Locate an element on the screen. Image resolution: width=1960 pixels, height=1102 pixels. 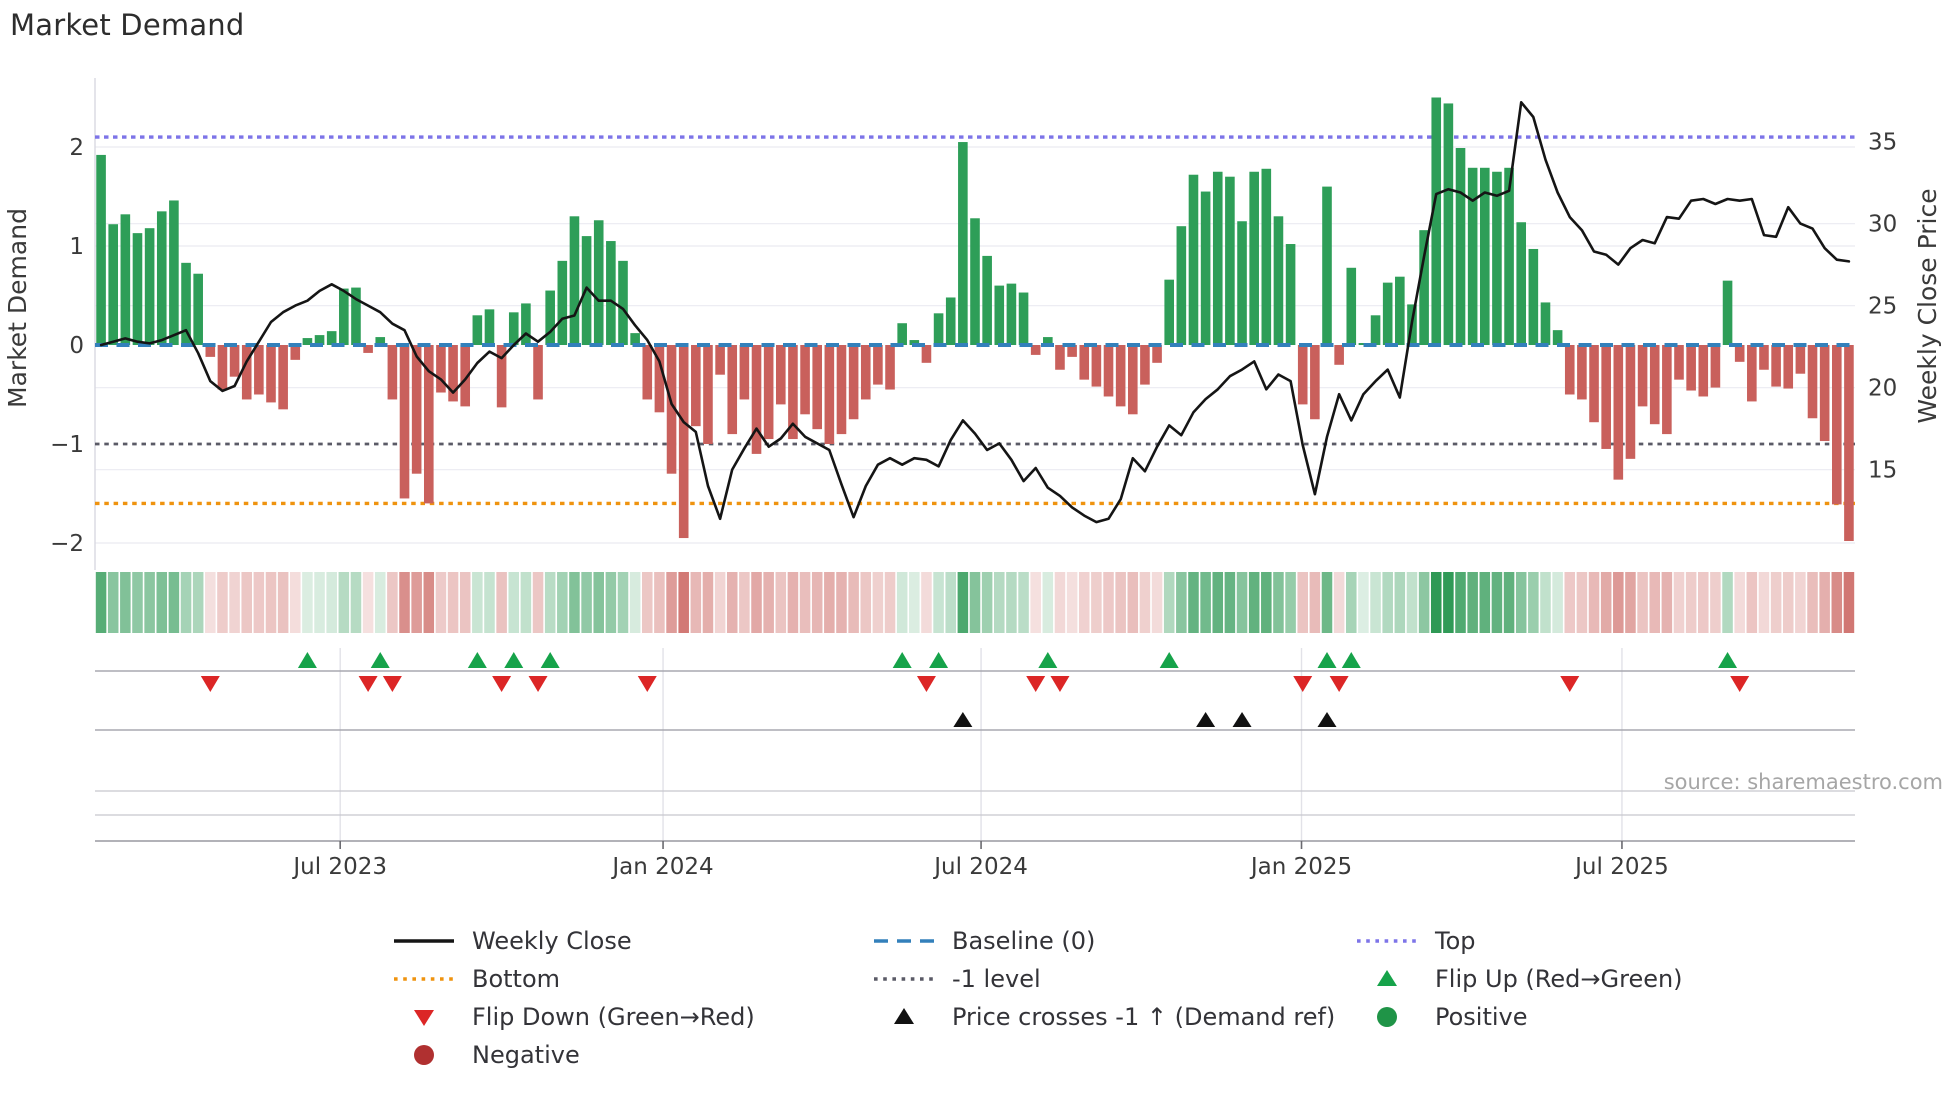
legend-item: Price crosses -1 ↑ (Demand ref) is located at coordinates (1103, 1017).